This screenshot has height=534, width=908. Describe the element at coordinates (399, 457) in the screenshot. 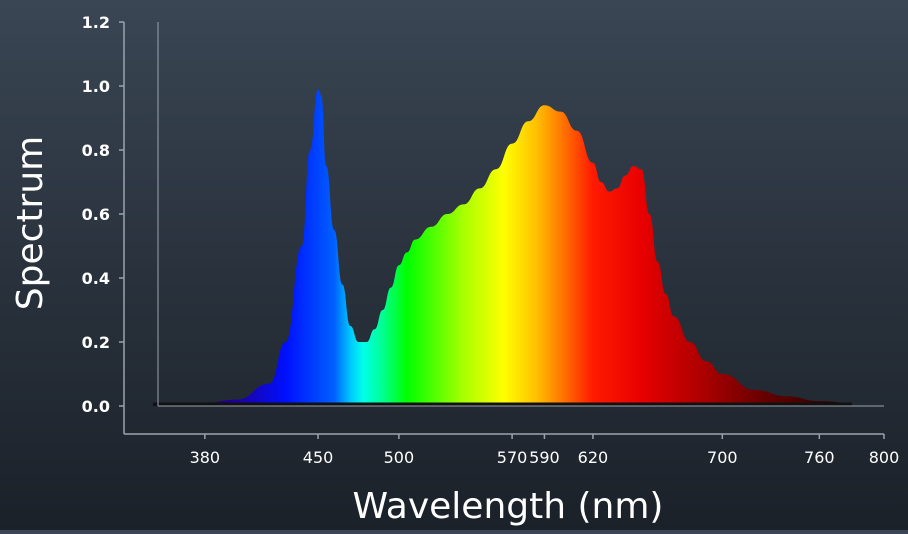

I see `x-tick-label: 500` at that location.